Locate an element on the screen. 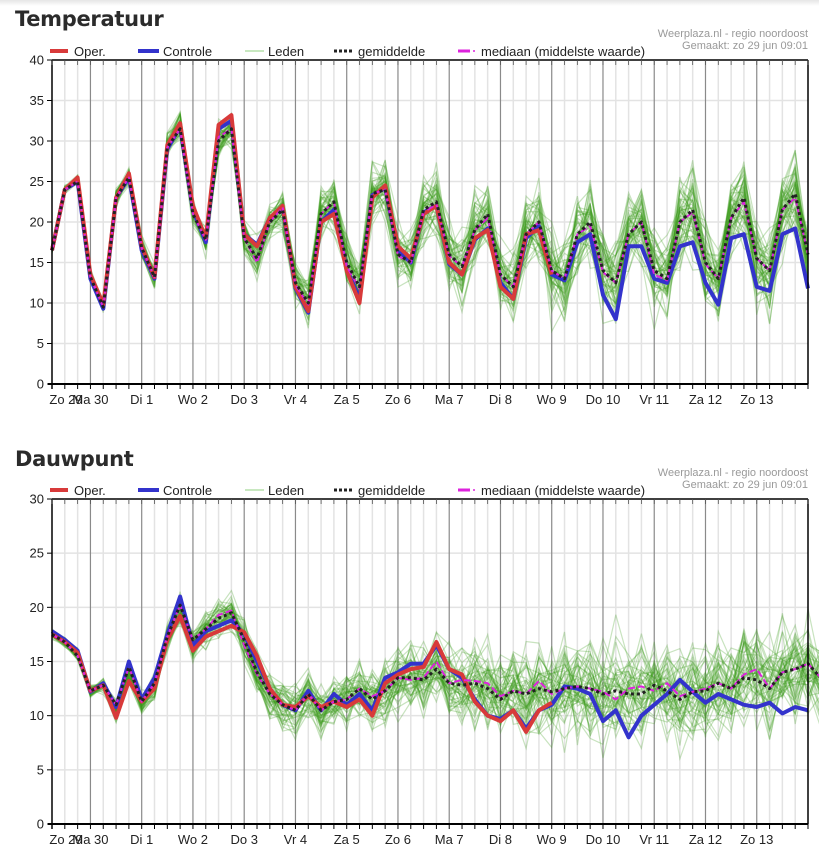 This screenshot has height=854, width=819. mediaan-line is located at coordinates (435, 658).